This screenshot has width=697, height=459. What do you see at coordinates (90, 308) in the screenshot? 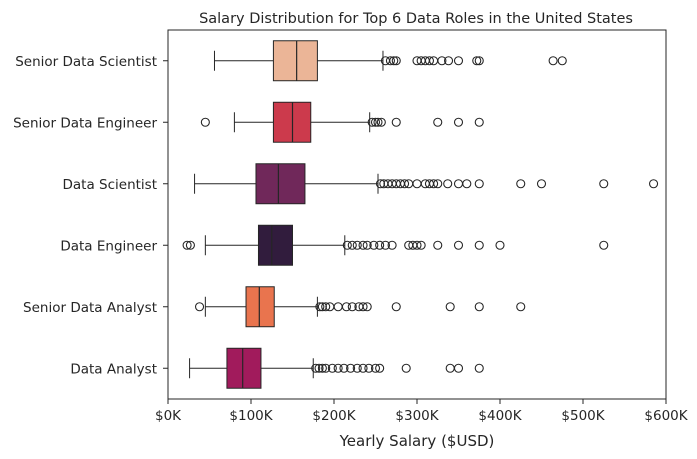
I see `y-tick-label: Senior Data Analyst` at bounding box center [90, 308].